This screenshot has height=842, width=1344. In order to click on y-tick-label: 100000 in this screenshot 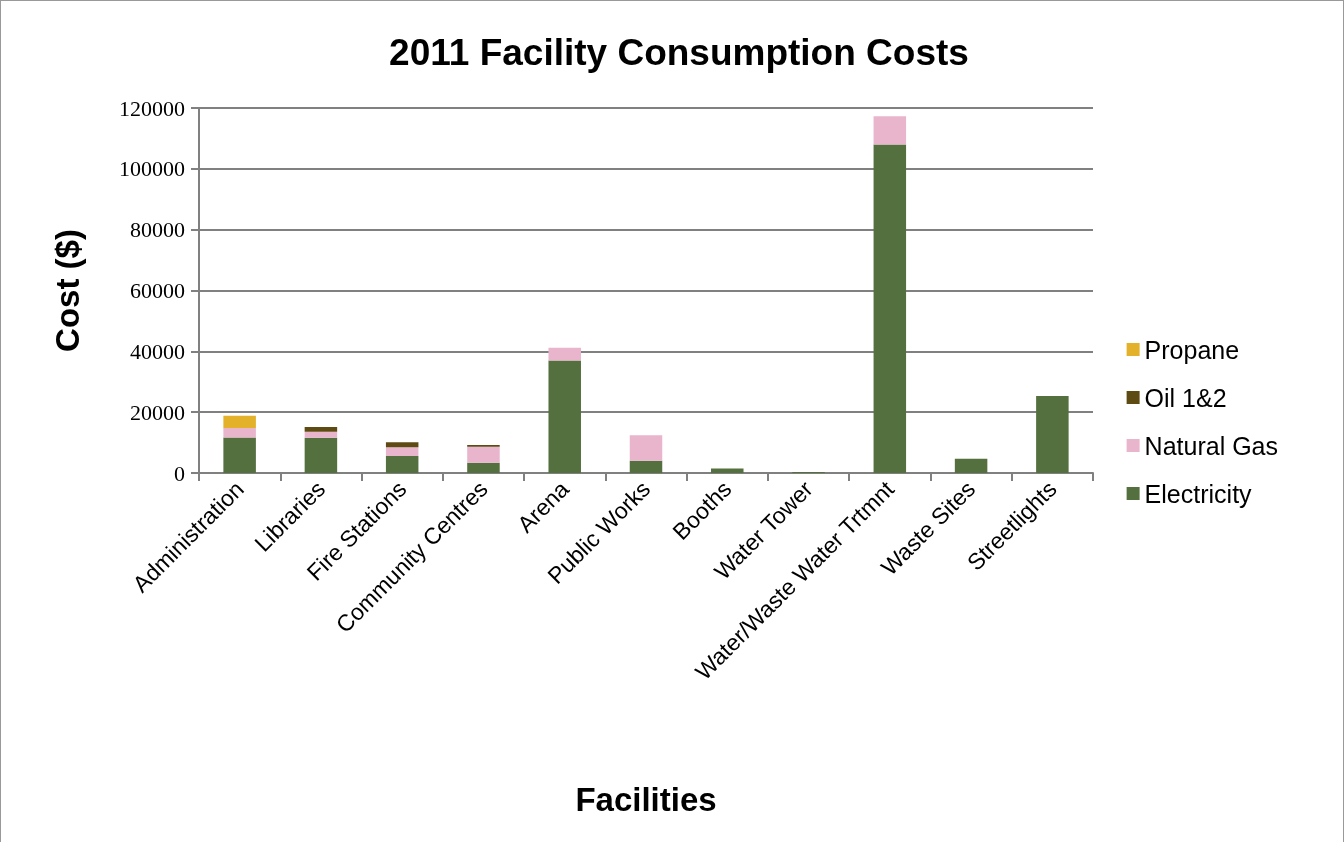, I will do `click(152, 169)`.